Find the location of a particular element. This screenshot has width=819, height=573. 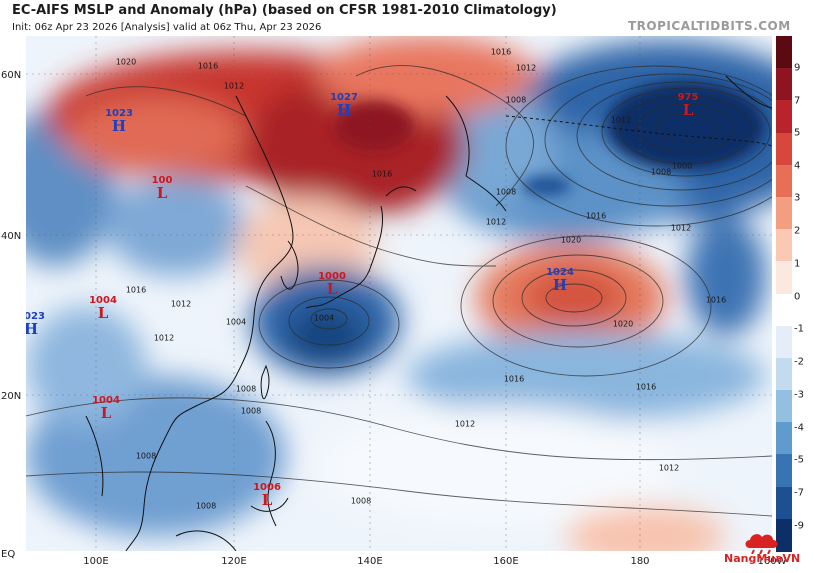

colorbar-tick: -4 is located at coordinates (799, 428).